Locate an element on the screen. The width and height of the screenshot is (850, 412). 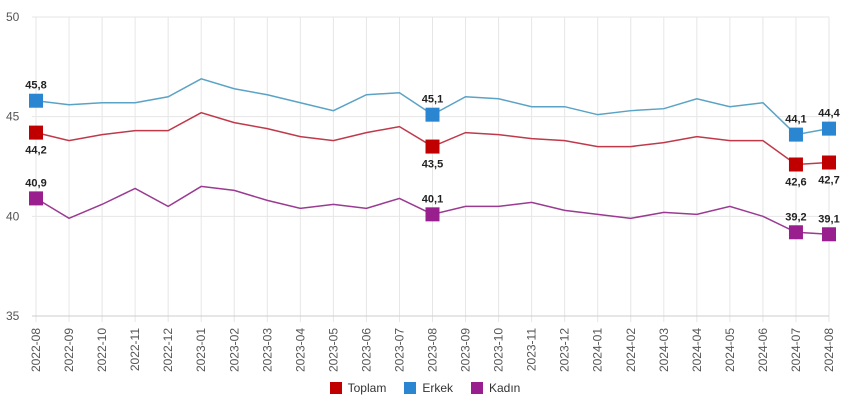
x-tick-label: 2024-05 is located at coordinates (730, 350).